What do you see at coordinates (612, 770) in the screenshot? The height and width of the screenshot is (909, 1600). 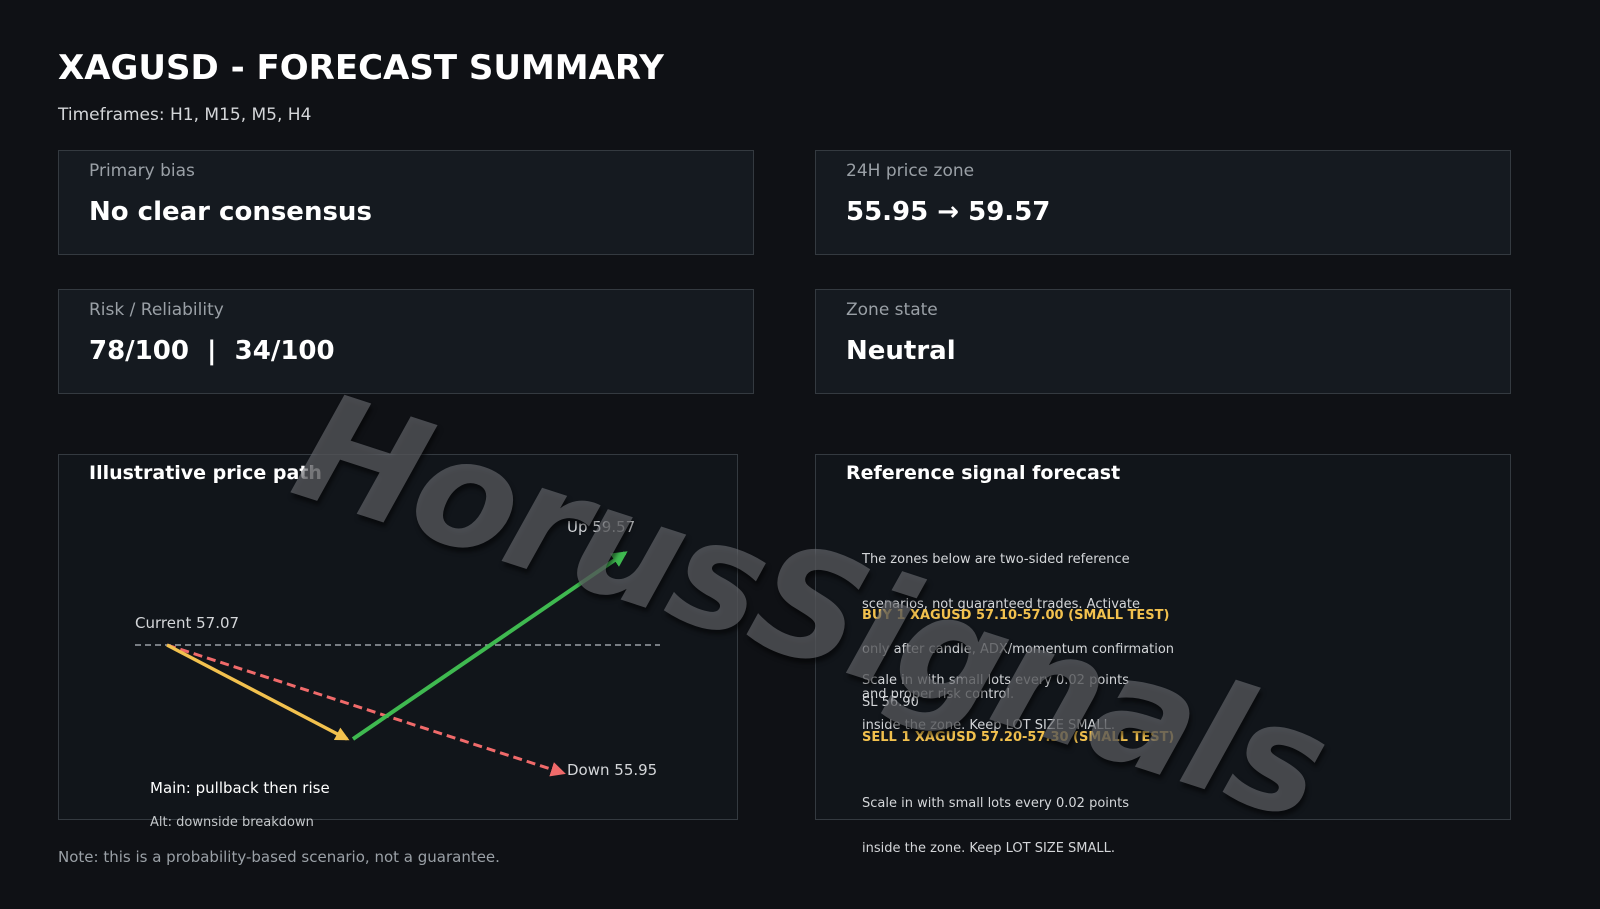 I see `down-label: Down 55.95` at bounding box center [612, 770].